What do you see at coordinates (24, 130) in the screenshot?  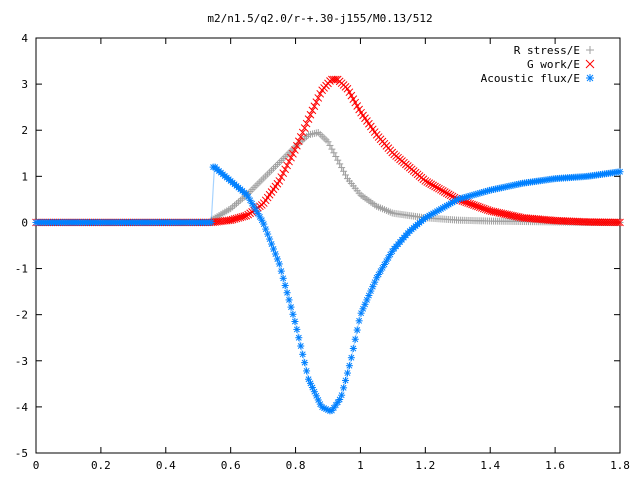 I see `y-tick-label: 2` at bounding box center [24, 130].